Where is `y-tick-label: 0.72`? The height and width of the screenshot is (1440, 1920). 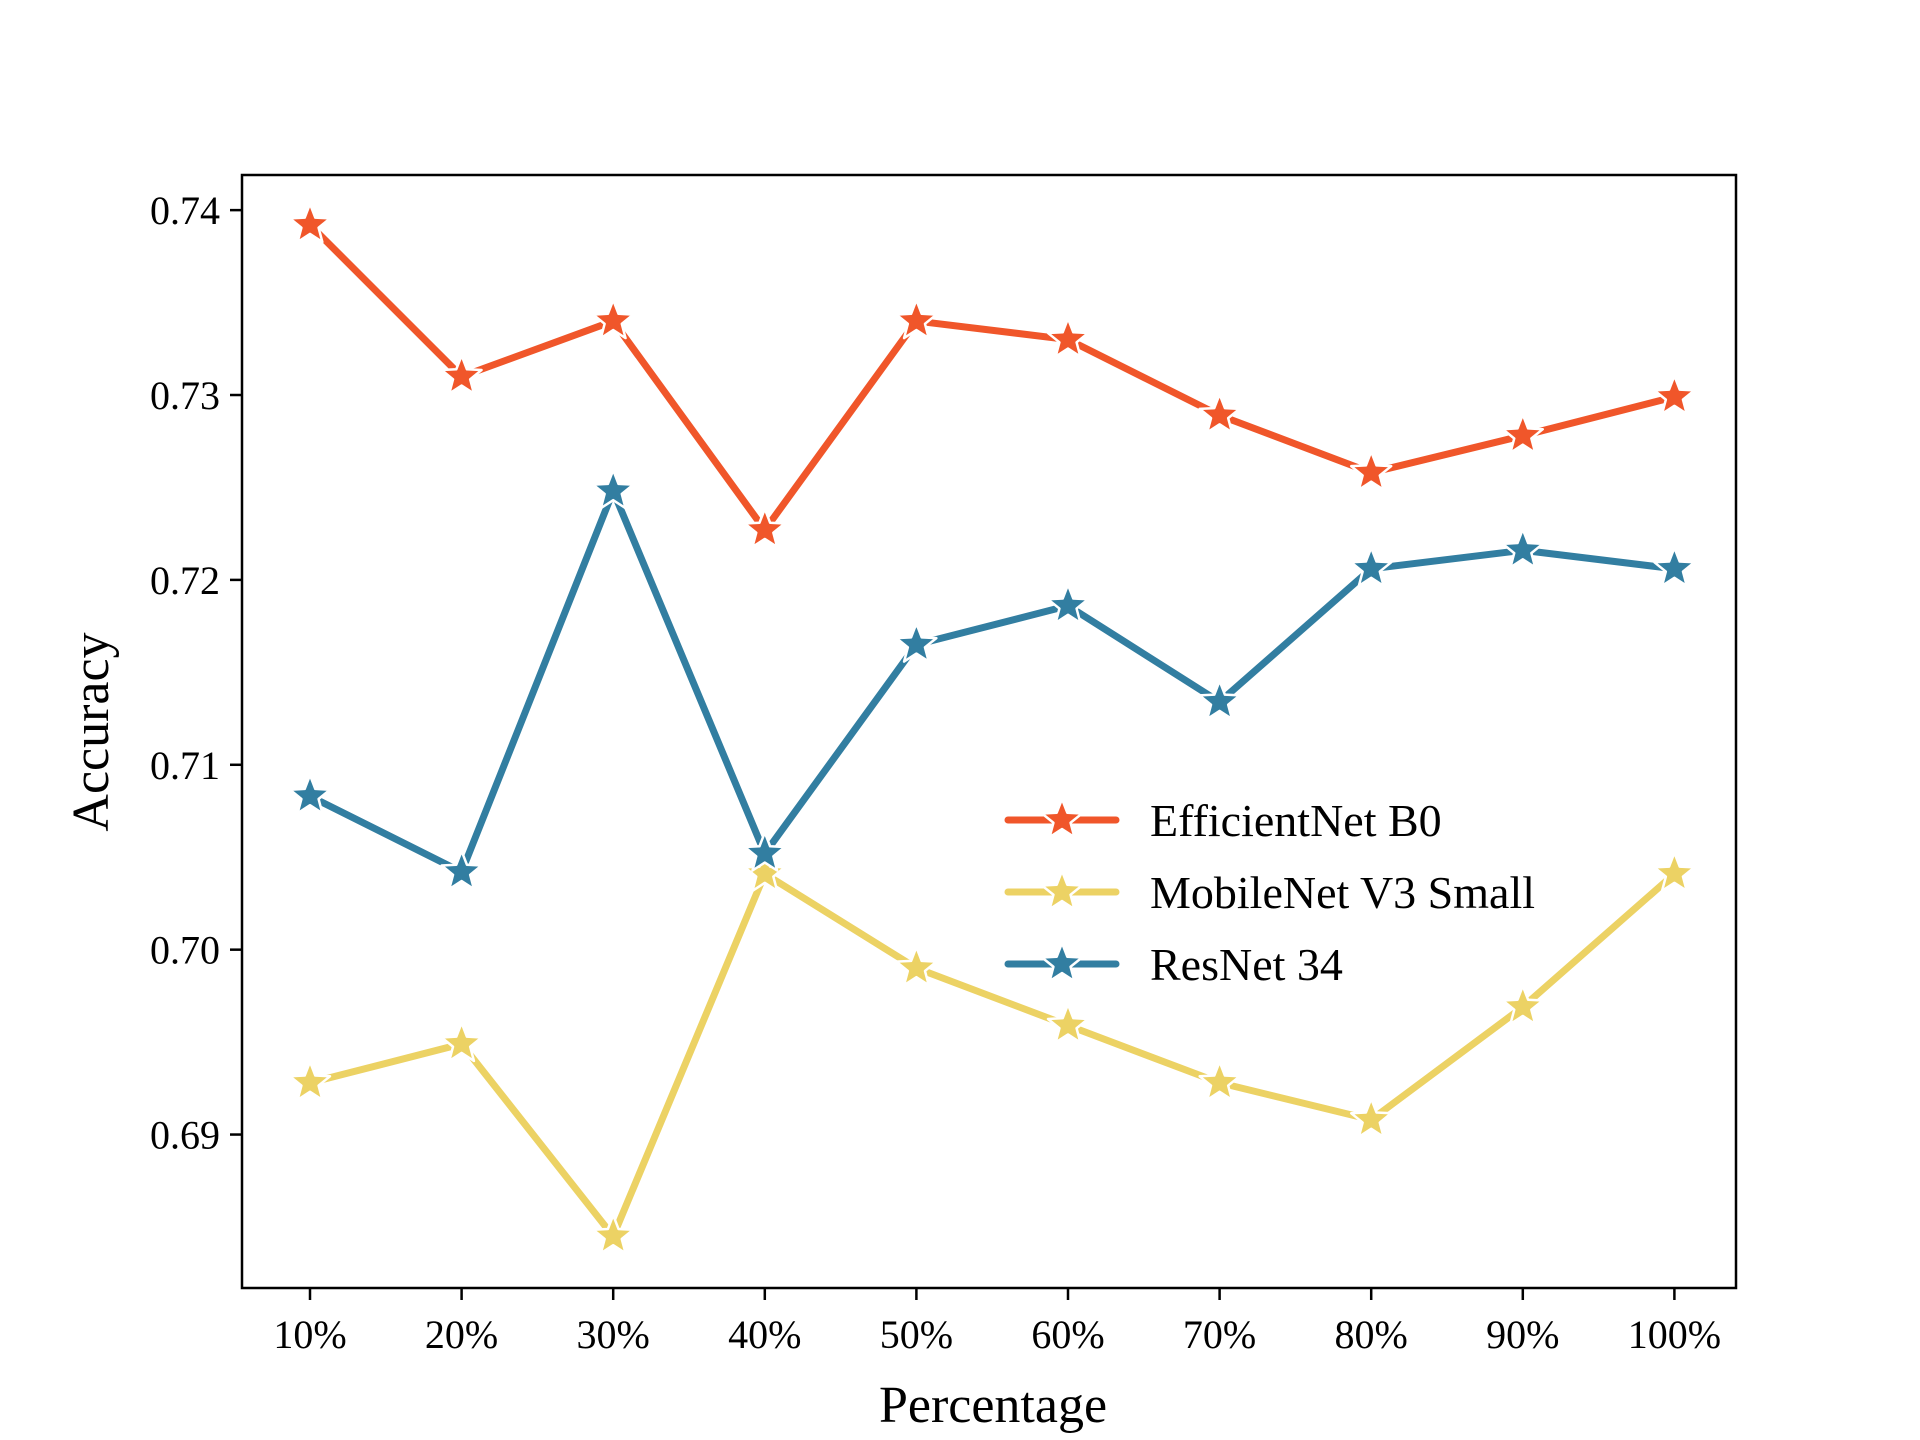 y-tick-label: 0.72 is located at coordinates (185, 580).